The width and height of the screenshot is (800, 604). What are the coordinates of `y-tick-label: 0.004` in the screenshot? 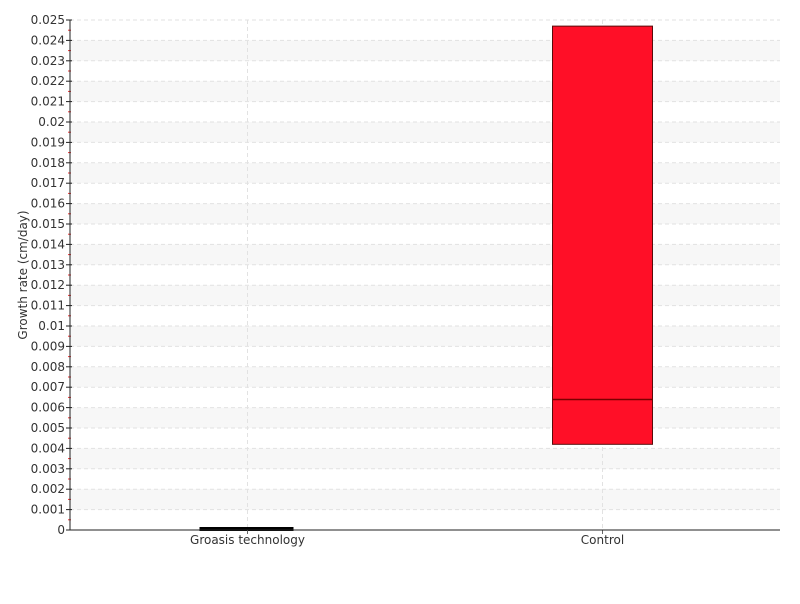 It's located at (48, 448).